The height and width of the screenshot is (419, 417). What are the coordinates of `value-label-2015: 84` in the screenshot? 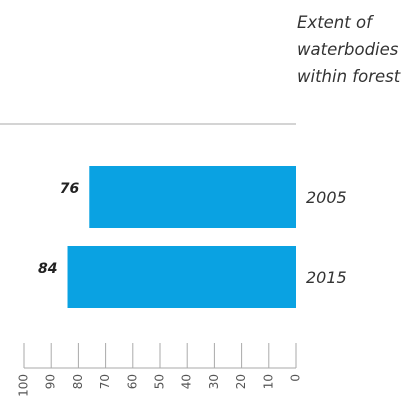 It's located at (47, 269).